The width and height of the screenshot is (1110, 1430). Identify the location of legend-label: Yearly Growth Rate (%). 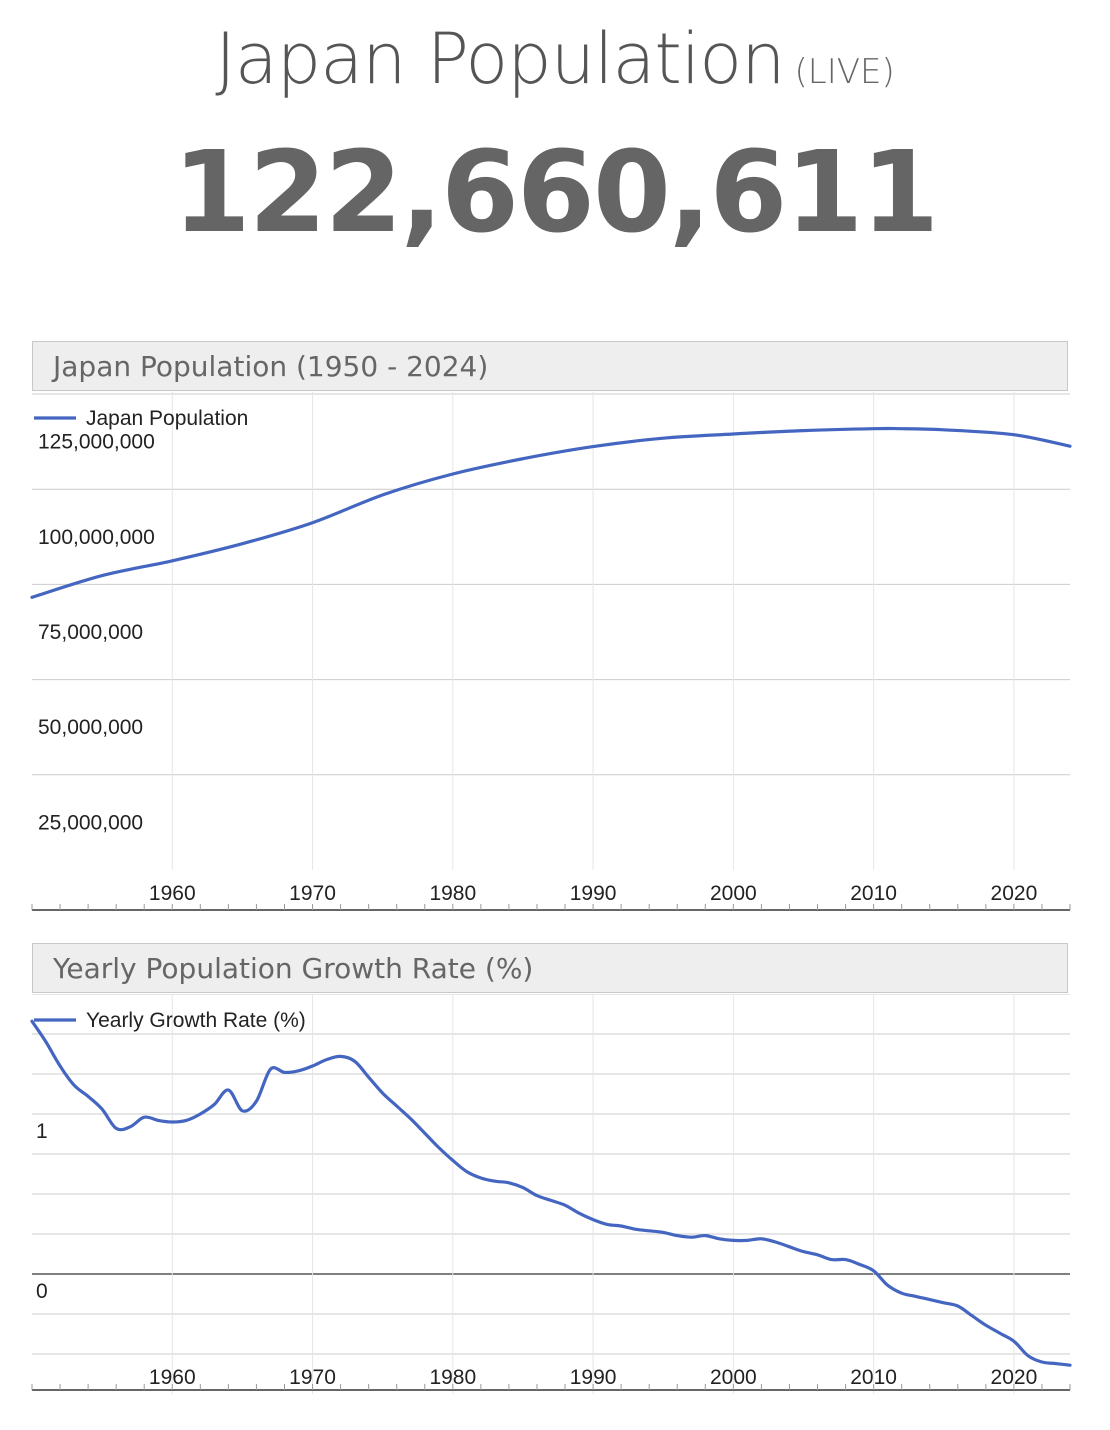
(196, 1020).